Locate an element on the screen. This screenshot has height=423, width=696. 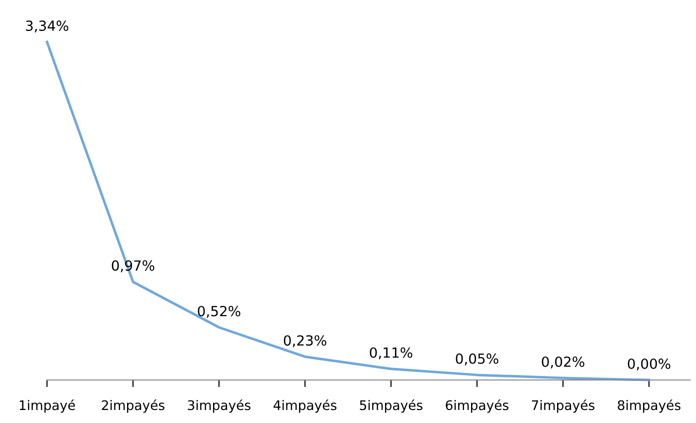
x-tick-label: 5impayés is located at coordinates (391, 406).